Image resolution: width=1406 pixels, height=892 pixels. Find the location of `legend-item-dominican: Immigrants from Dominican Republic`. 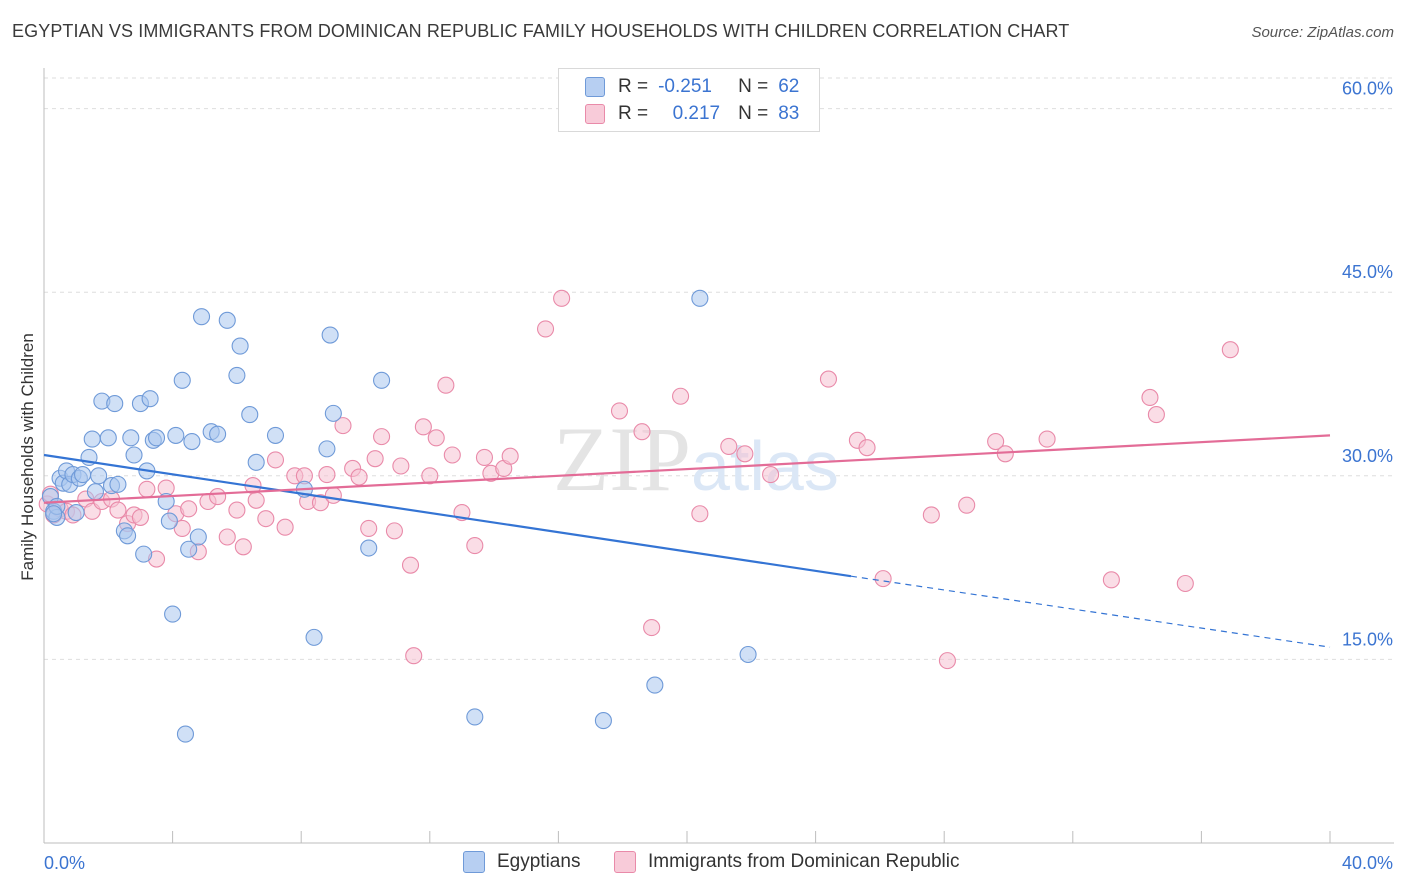

legend-item-dominican: Immigrants from Dominican Republic is located at coordinates (787, 862).